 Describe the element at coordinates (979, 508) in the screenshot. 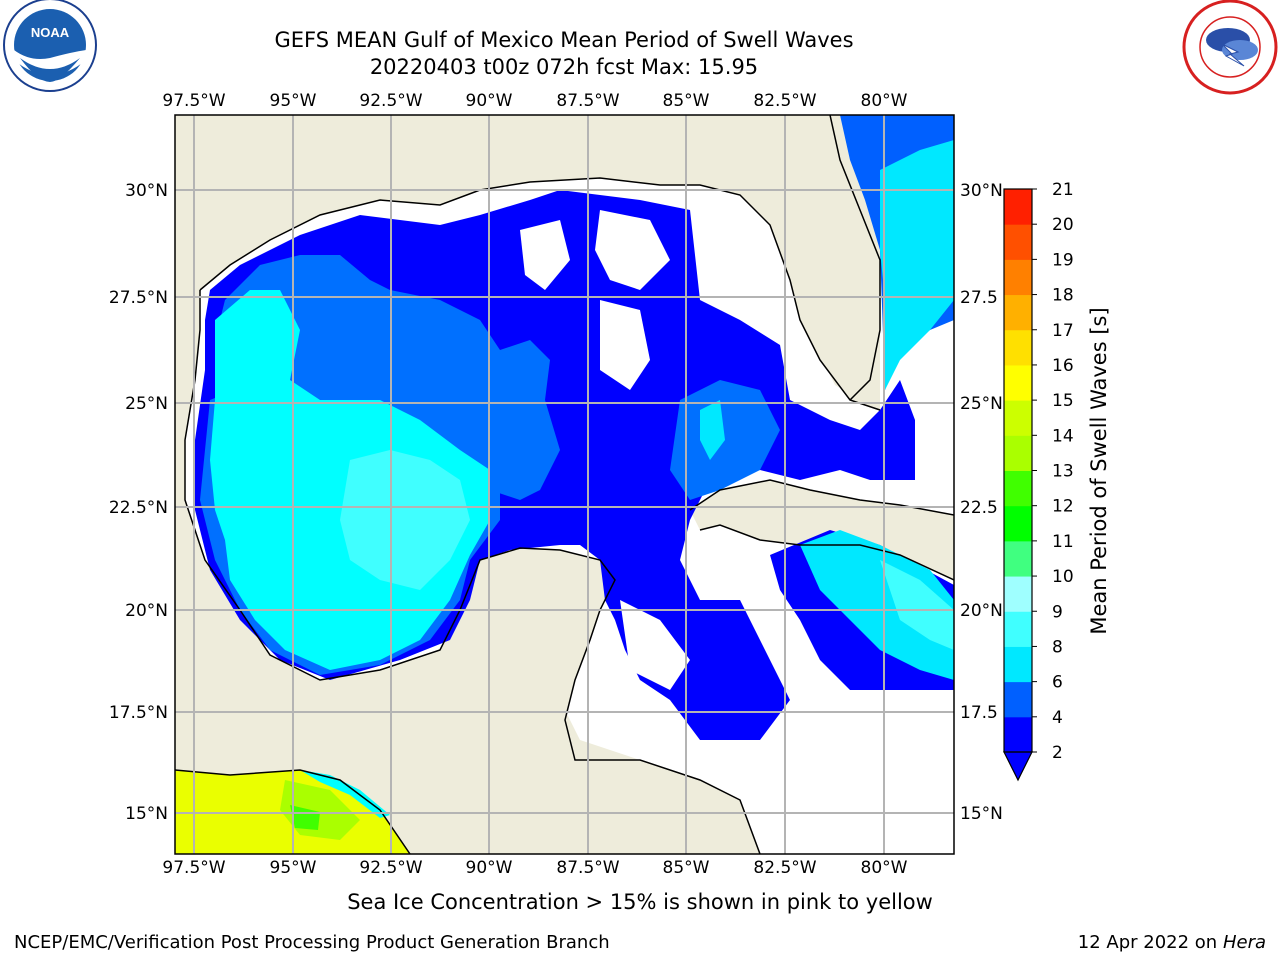

I see `lat-label: 22.5` at that location.